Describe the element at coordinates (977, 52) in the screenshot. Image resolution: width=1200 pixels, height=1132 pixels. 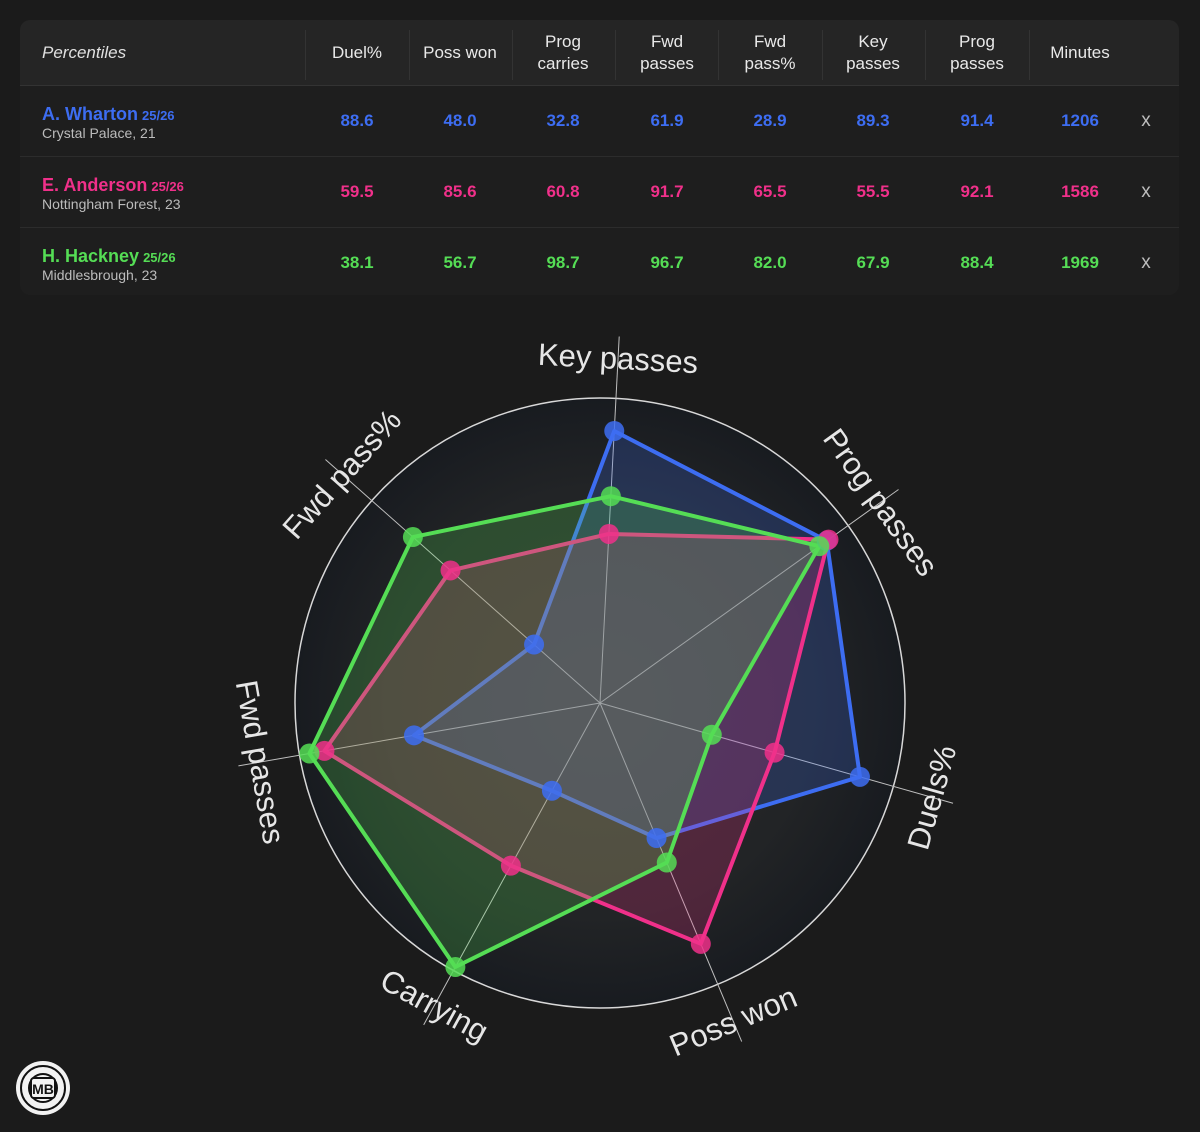
I see `column-header-prog-passes: Prog passes` at that location.